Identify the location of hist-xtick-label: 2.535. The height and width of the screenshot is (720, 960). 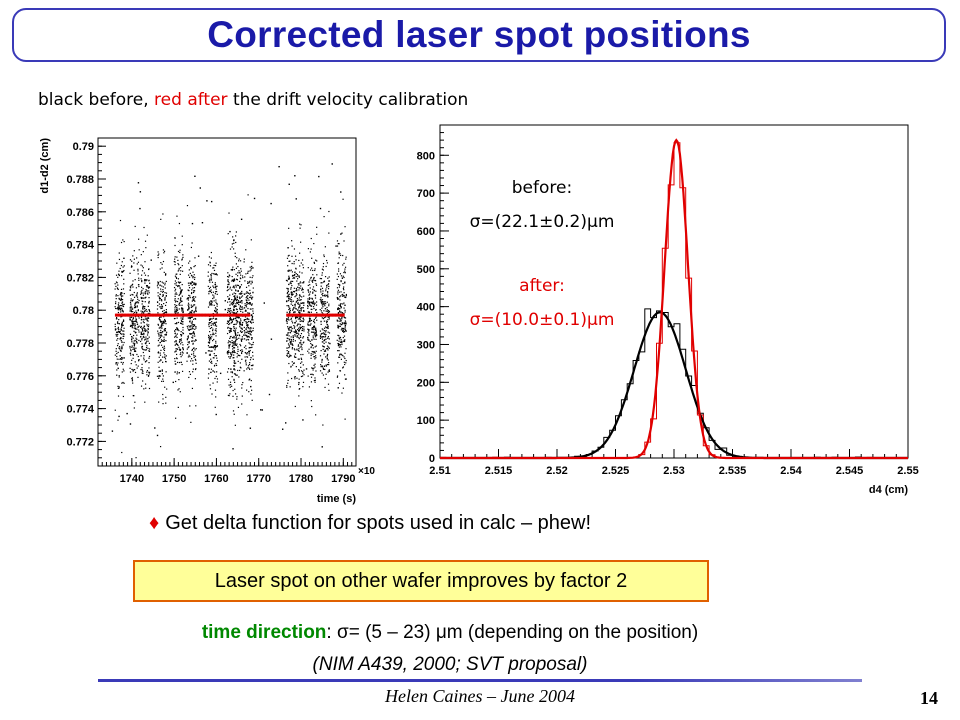
(733, 471).